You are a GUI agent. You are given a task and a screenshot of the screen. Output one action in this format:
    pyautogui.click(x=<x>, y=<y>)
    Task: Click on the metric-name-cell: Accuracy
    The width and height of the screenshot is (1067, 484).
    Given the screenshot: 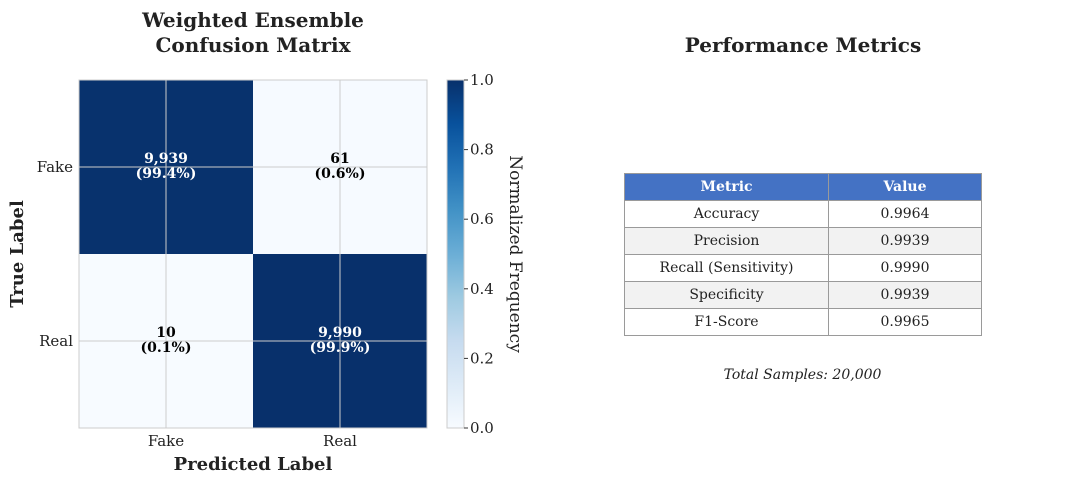 What is the action you would take?
    pyautogui.click(x=726, y=214)
    